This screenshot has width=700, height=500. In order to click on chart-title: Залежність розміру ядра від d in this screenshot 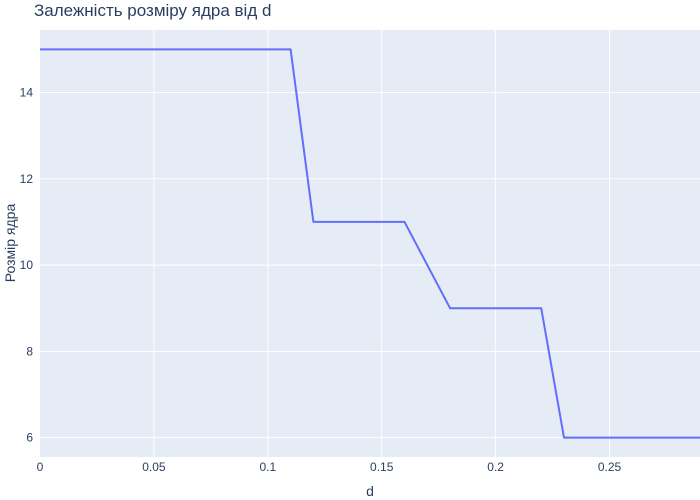, I will do `click(152, 10)`.